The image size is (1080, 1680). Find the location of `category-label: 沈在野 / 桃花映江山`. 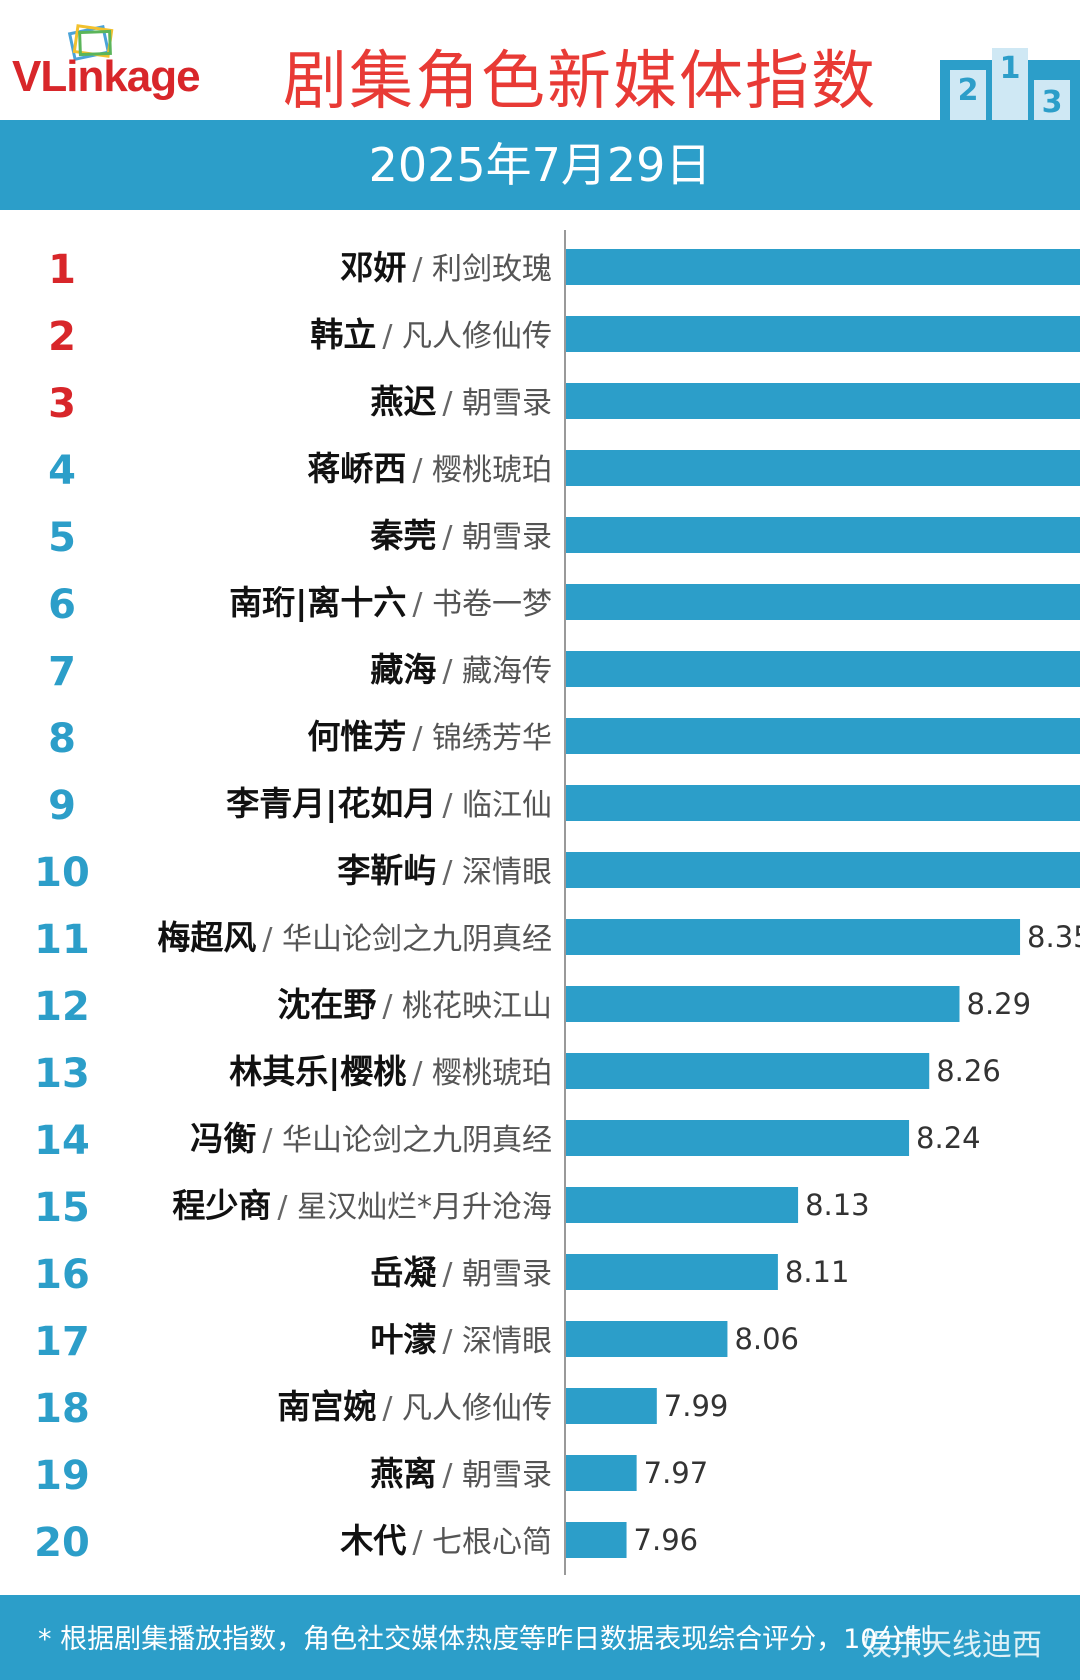

category-label: 沈在野 / 桃花映江山 is located at coordinates (414, 1004).